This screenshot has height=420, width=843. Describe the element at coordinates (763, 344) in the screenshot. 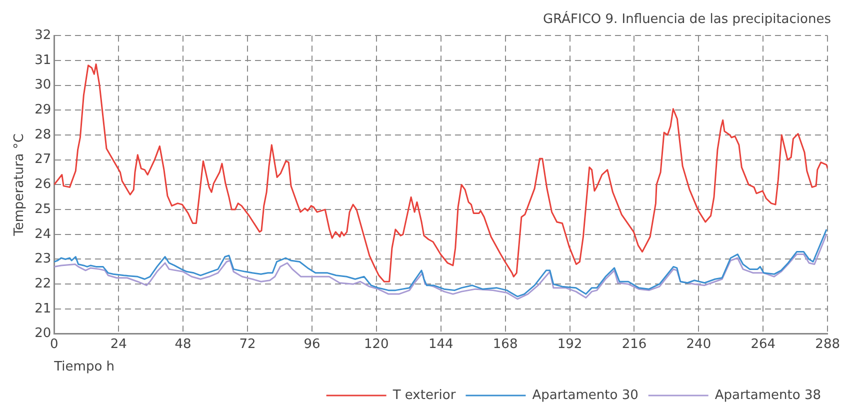

I see `x-tick-label: 264` at that location.